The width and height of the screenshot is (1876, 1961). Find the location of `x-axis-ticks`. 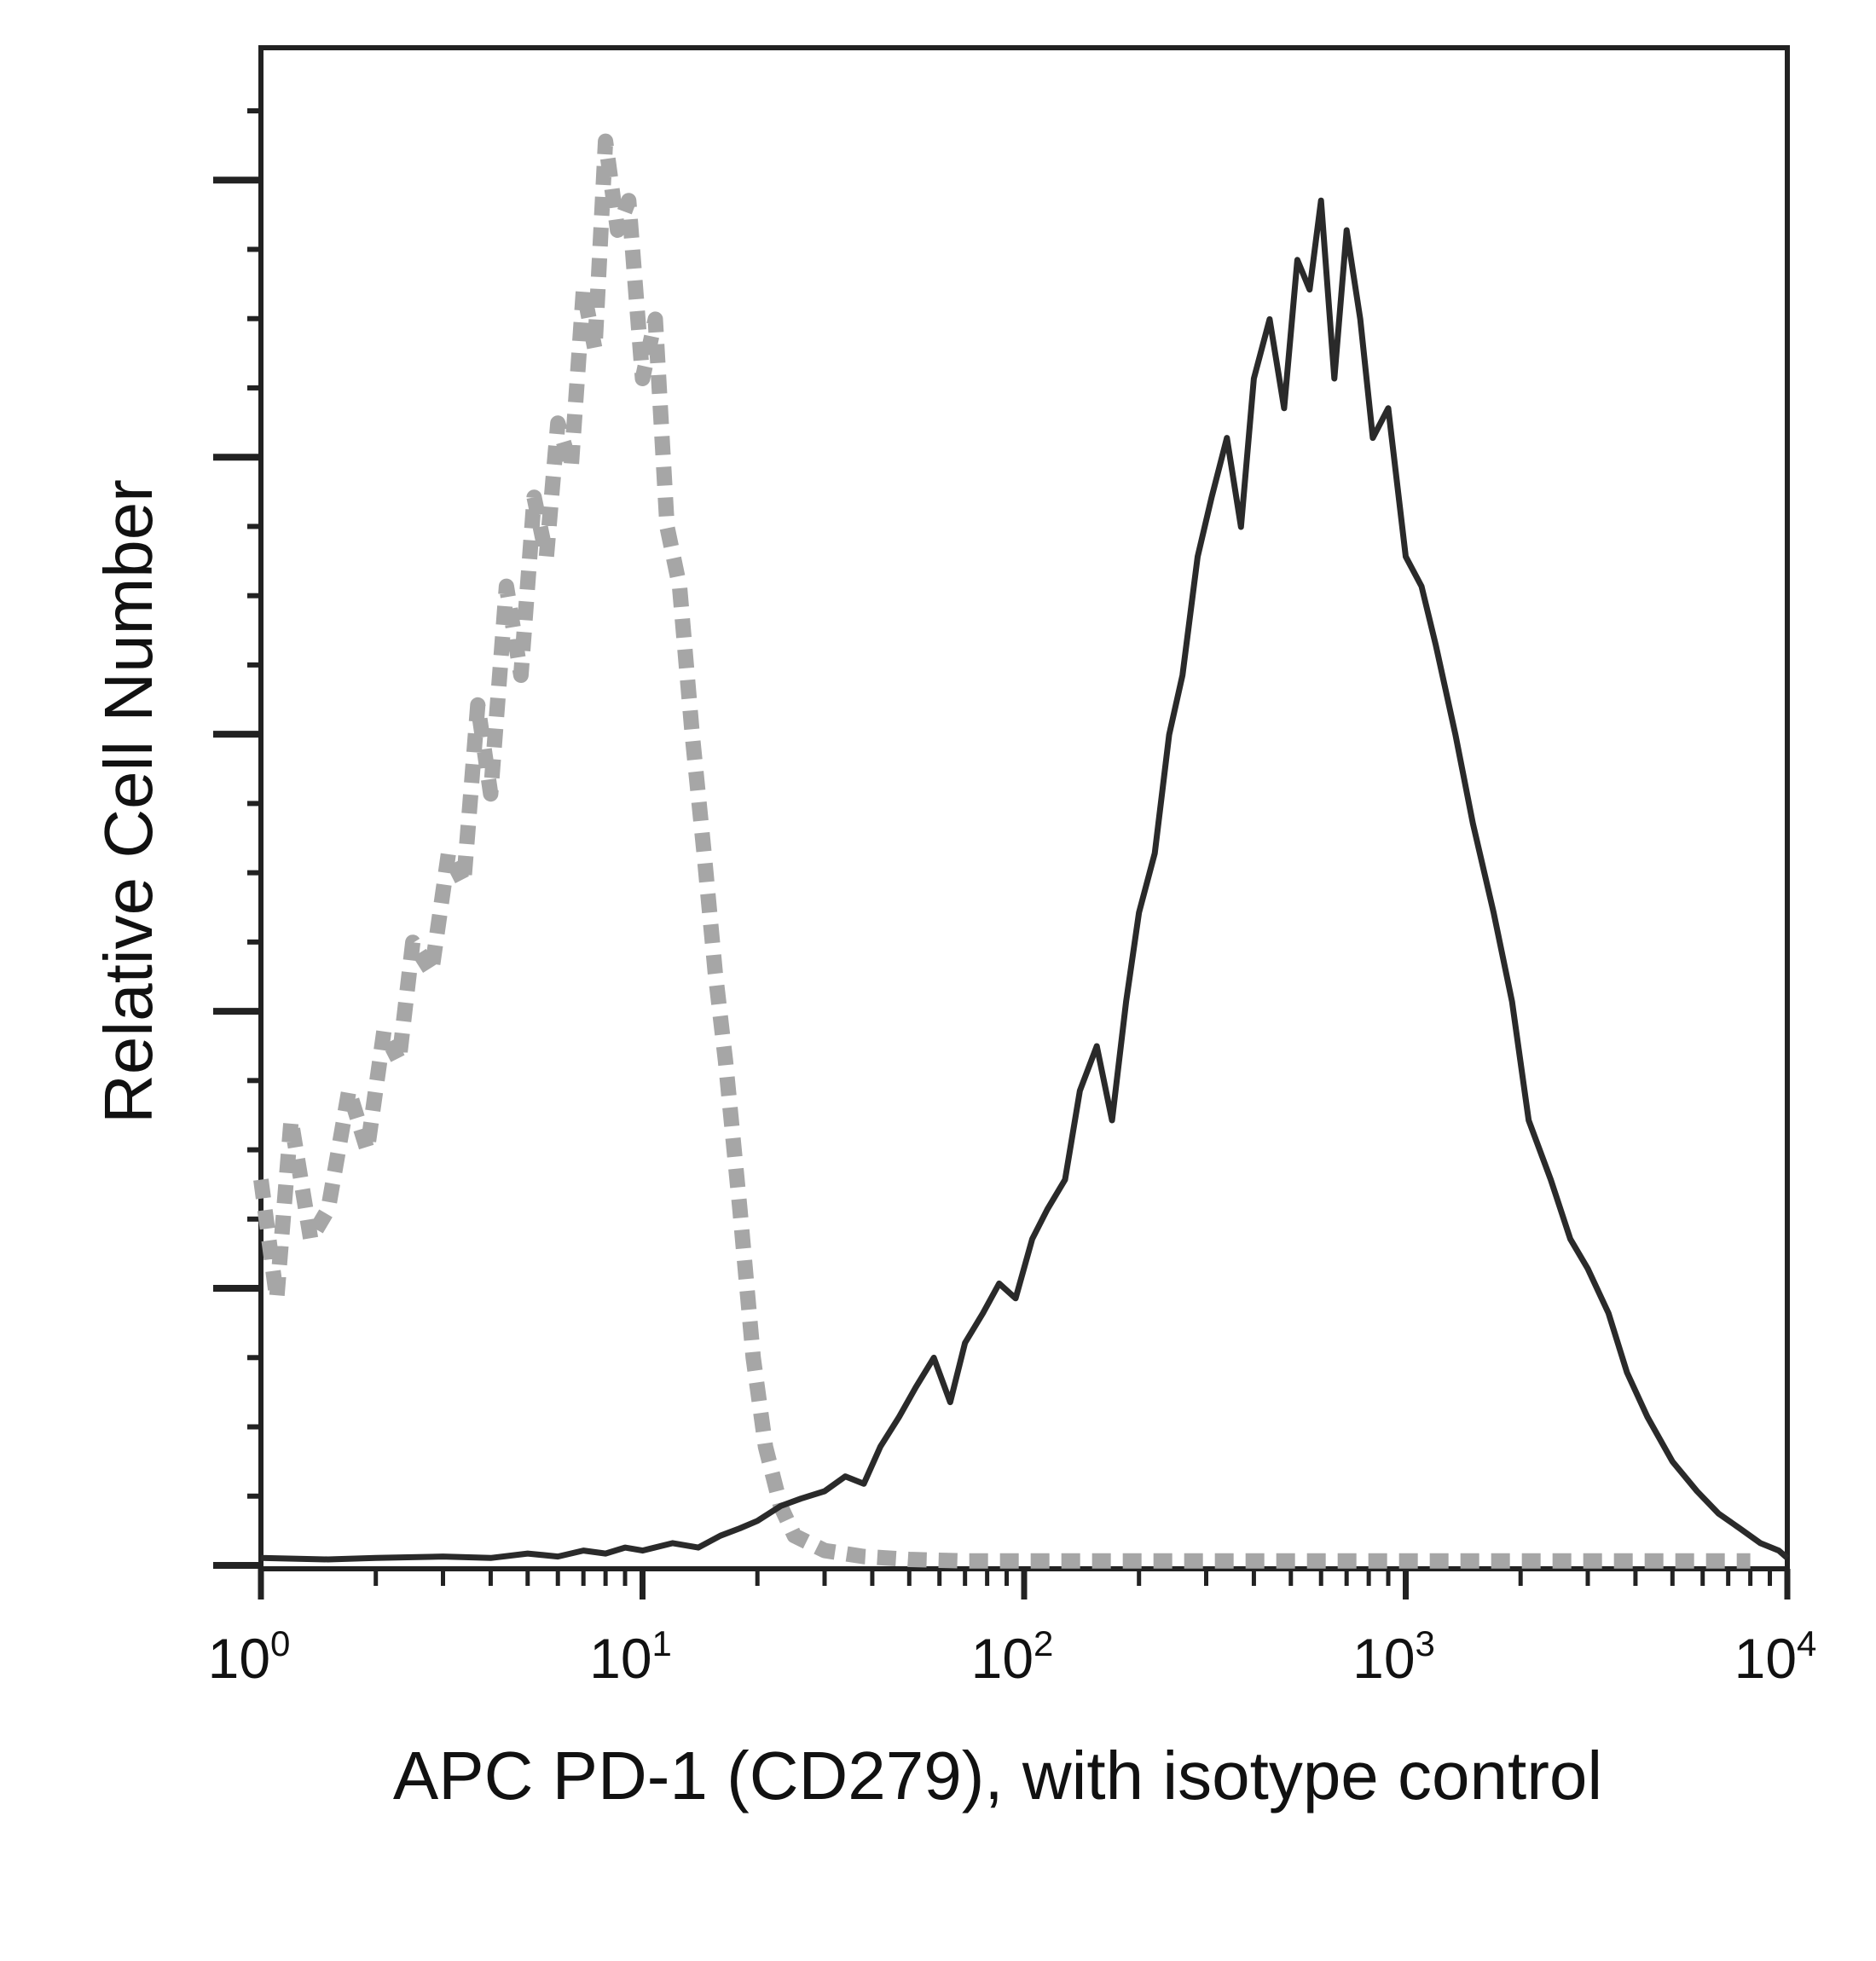

x-axis-ticks is located at coordinates (1024, 1584).